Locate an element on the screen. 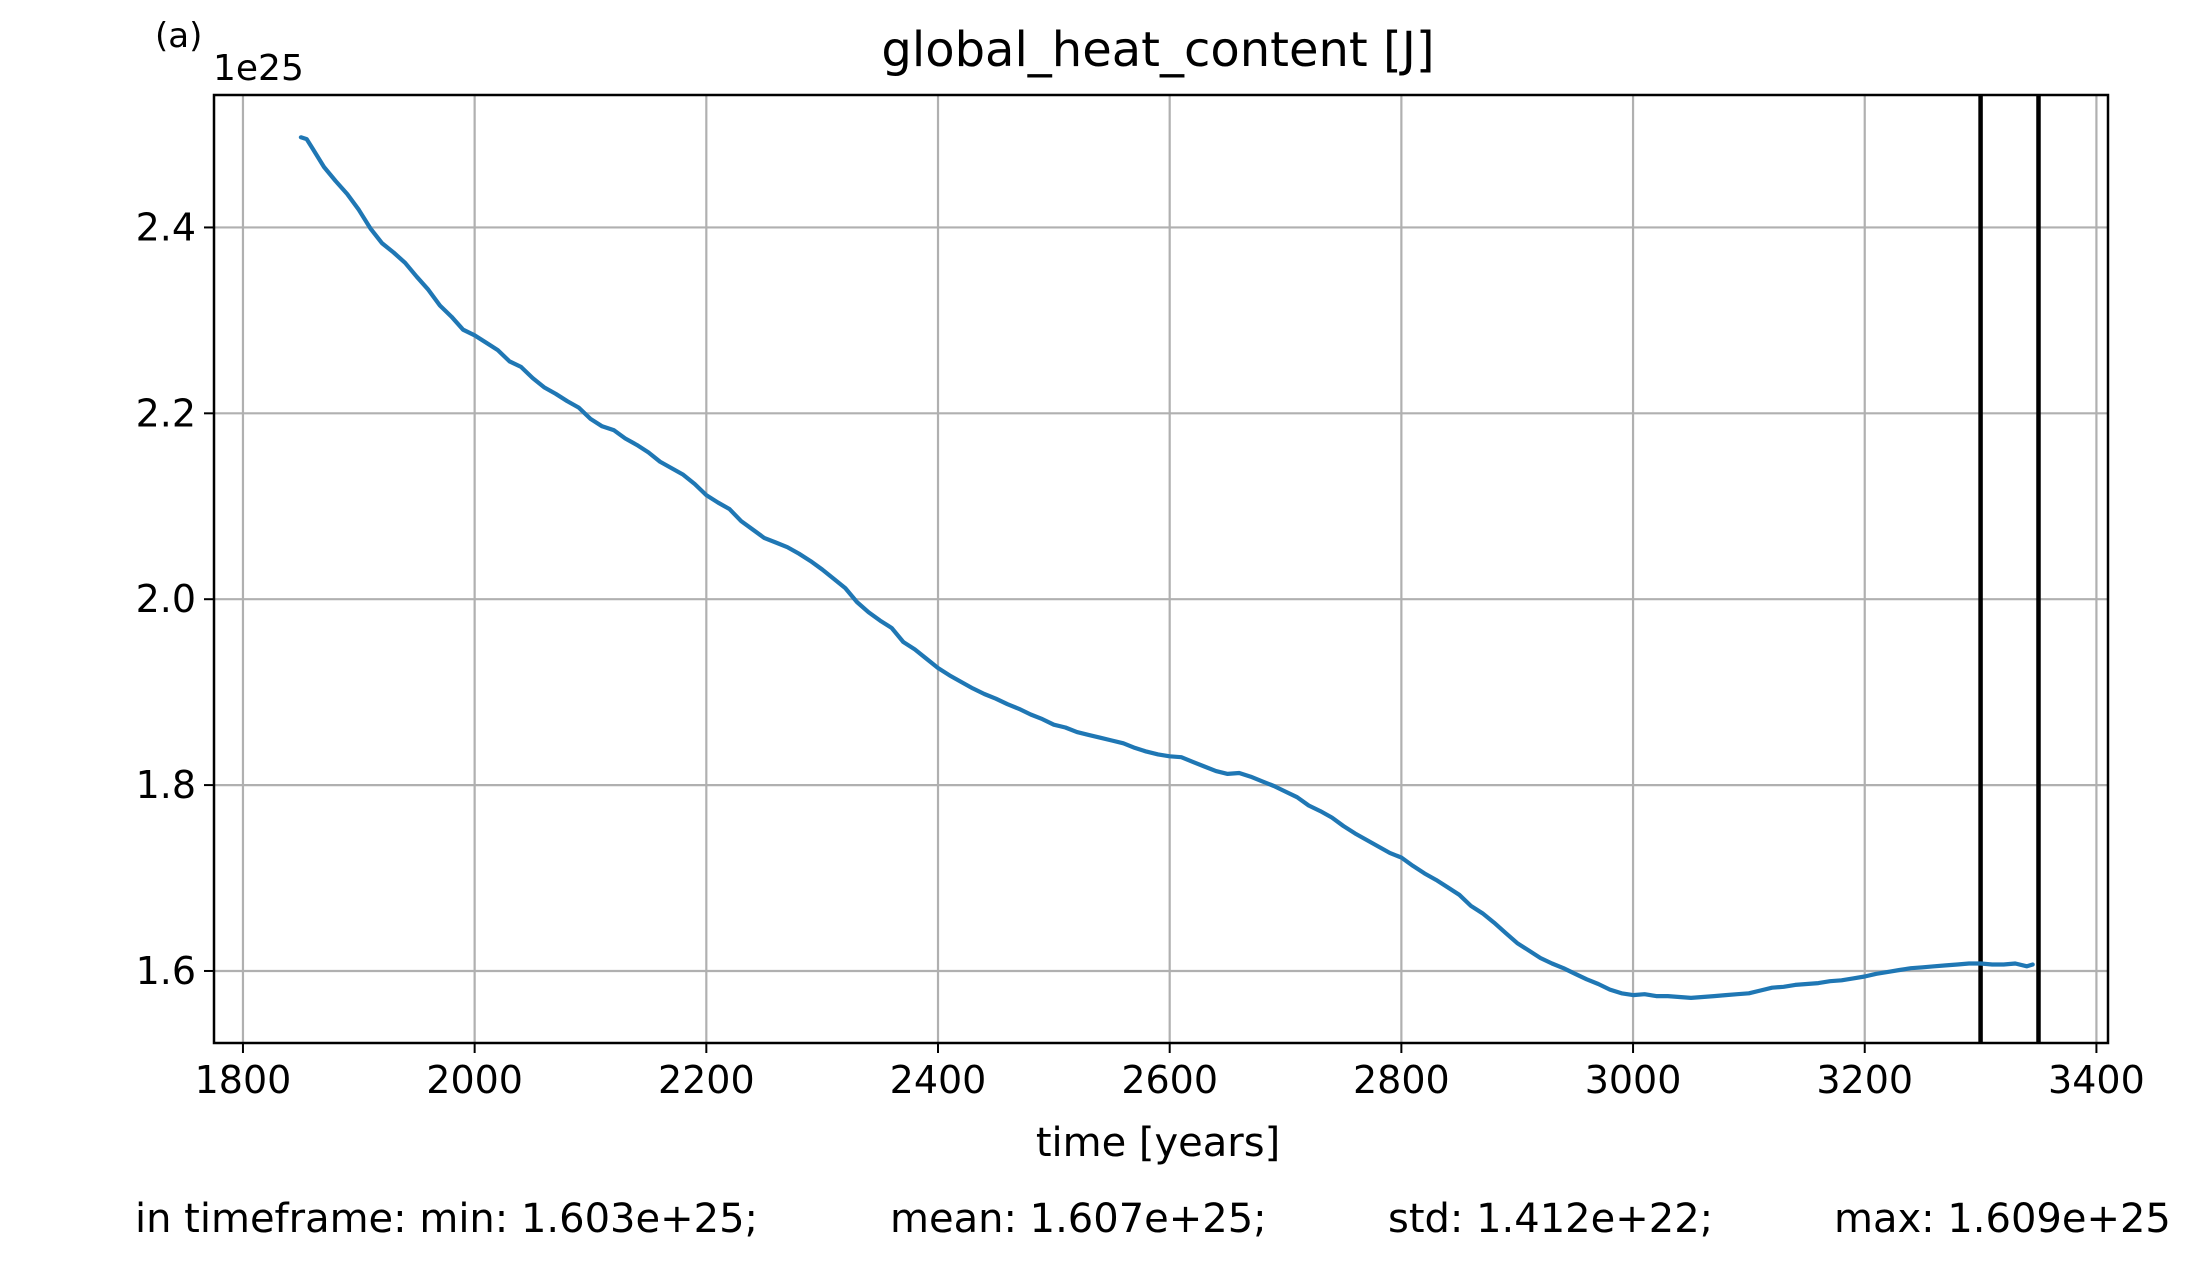 The height and width of the screenshot is (1263, 2196). x-tick-label: 3000 is located at coordinates (1633, 1080).